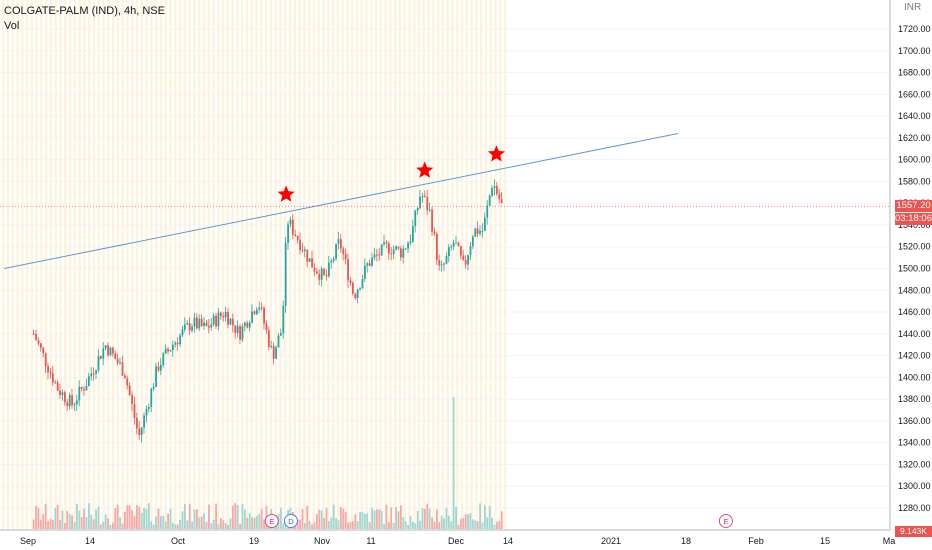 This screenshot has height=550, width=932. What do you see at coordinates (914, 181) in the screenshot?
I see `price-tick-label: 1580.00` at bounding box center [914, 181].